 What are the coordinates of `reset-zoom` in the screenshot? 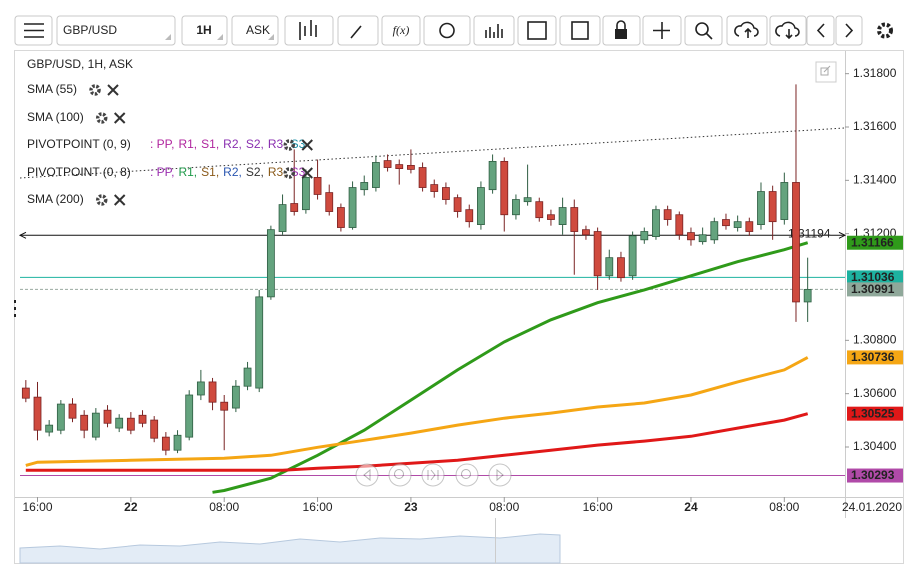 It's located at (433, 475).